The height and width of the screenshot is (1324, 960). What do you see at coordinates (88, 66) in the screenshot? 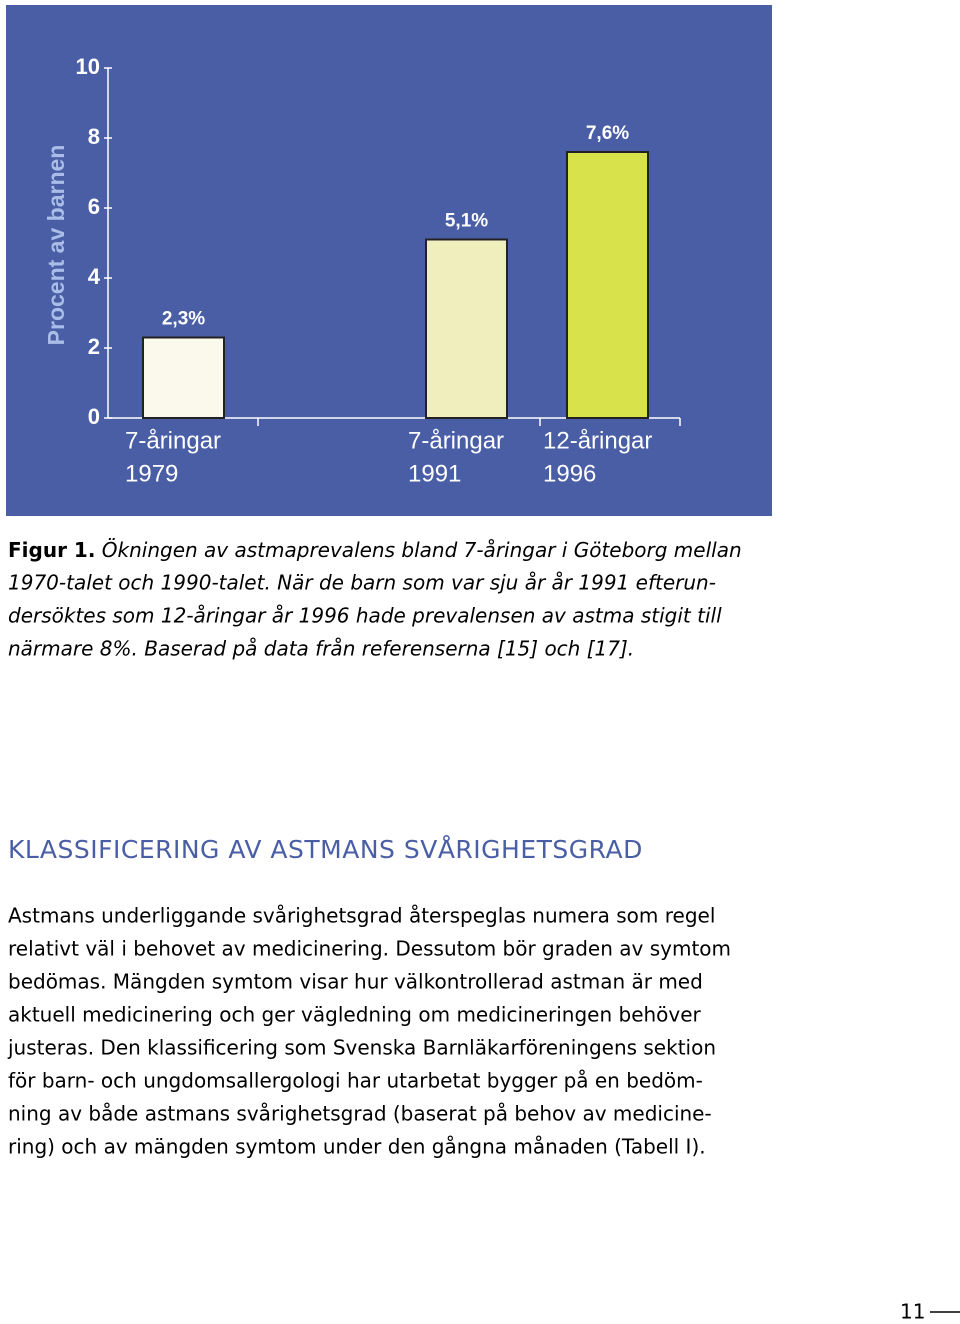
I see `y-tick-label: 10` at bounding box center [88, 66].